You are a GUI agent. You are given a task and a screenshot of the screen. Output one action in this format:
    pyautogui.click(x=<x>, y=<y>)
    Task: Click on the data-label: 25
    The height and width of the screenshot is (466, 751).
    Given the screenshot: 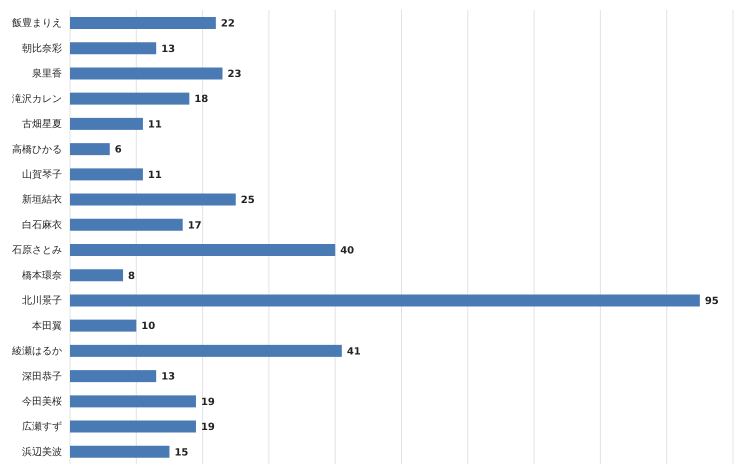 What is the action you would take?
    pyautogui.click(x=247, y=200)
    